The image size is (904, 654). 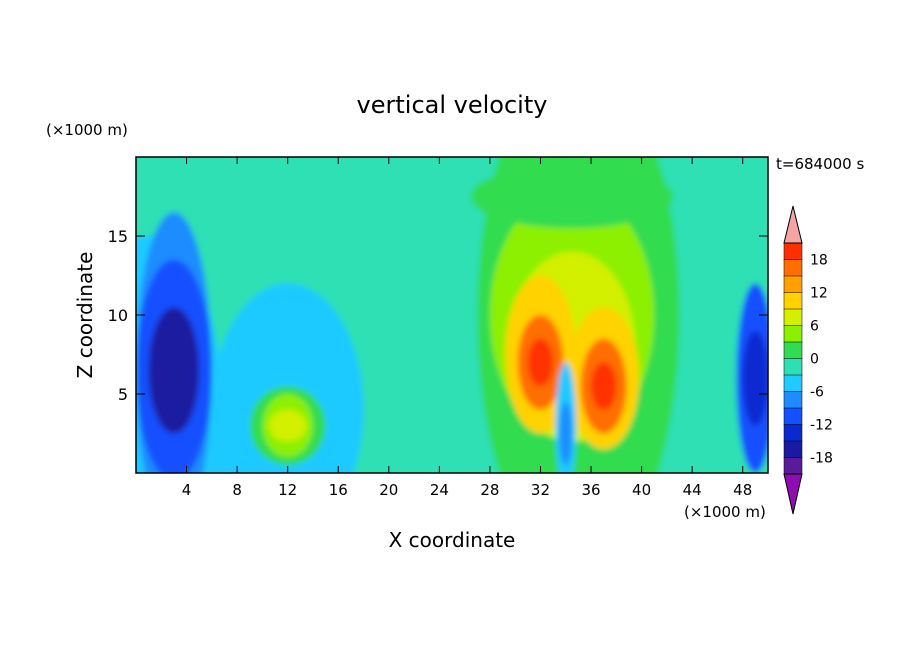 What do you see at coordinates (439, 490) in the screenshot?
I see `x-tick-label: 24` at bounding box center [439, 490].